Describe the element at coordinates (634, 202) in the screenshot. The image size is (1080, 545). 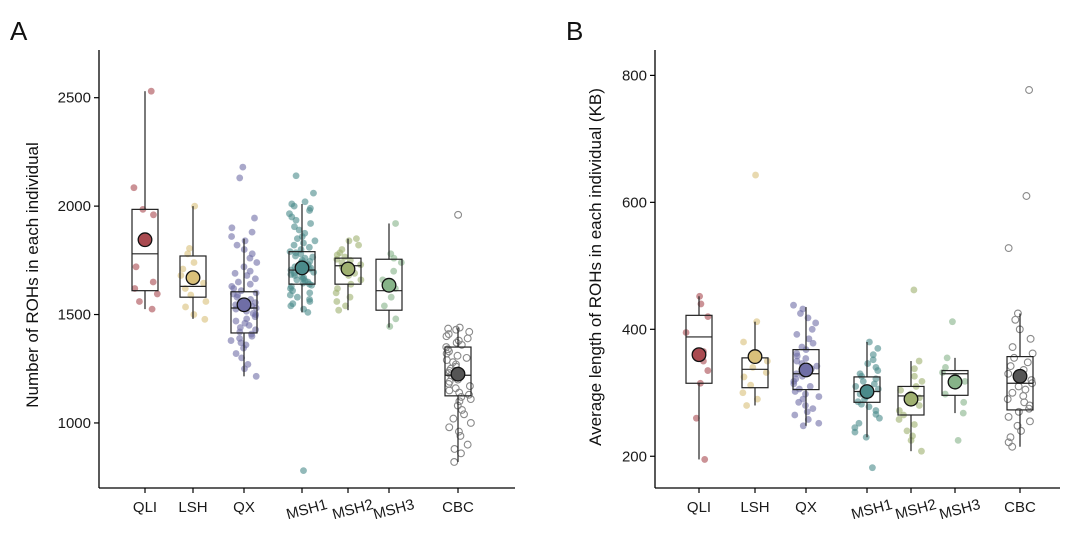
I see `y-tick-label: 600` at that location.